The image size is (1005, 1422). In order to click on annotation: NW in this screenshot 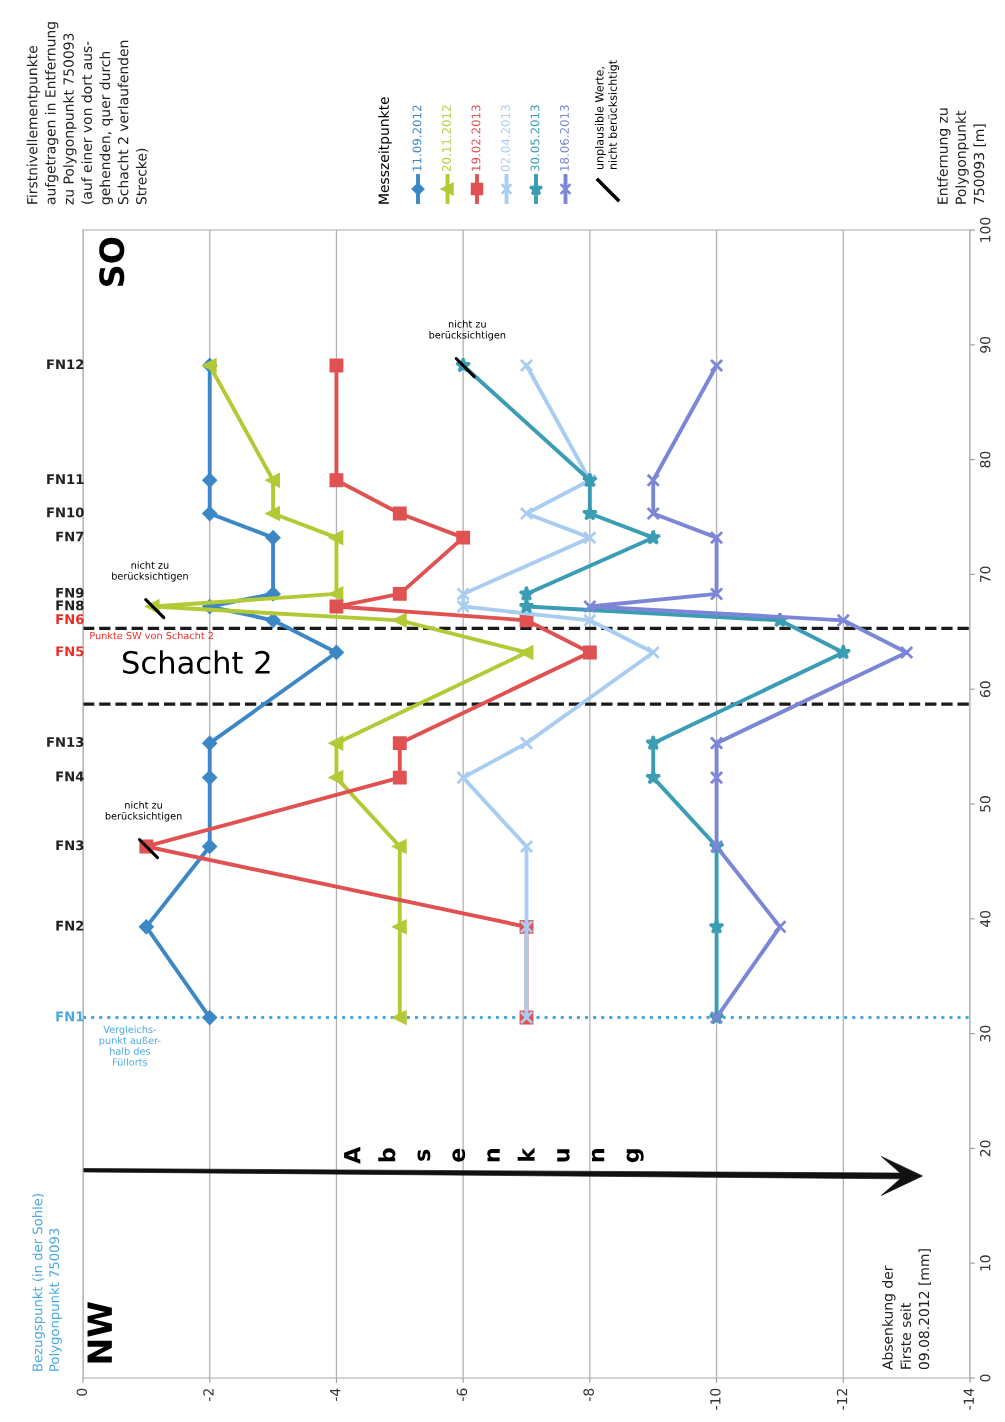, I will do `click(99, 1332)`.